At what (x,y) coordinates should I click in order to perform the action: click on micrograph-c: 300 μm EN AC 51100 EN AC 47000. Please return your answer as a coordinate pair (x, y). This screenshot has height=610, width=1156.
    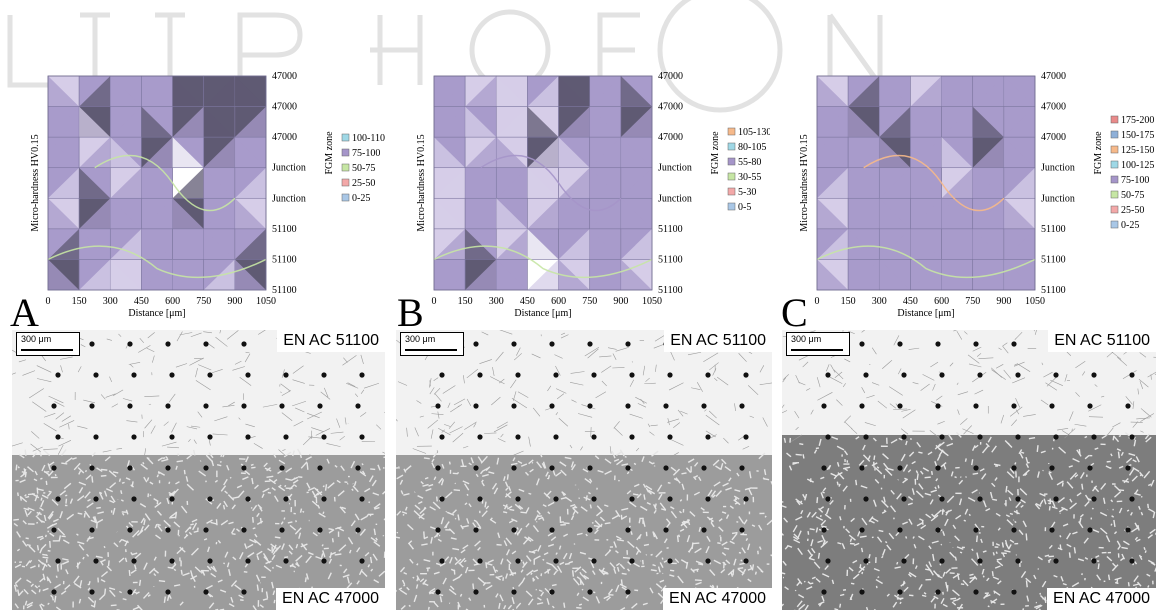
    Looking at the image, I should click on (969, 470).